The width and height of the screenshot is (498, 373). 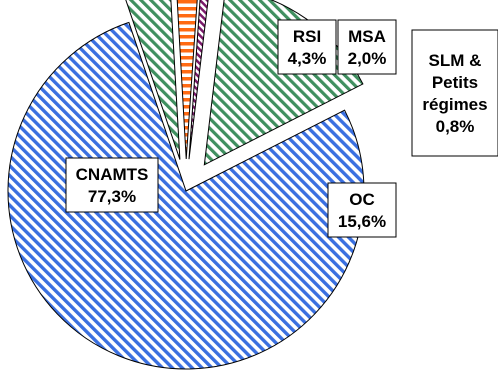 I want to click on data-label-cnamts: CNAMTS 77,3%, so click(x=112, y=185).